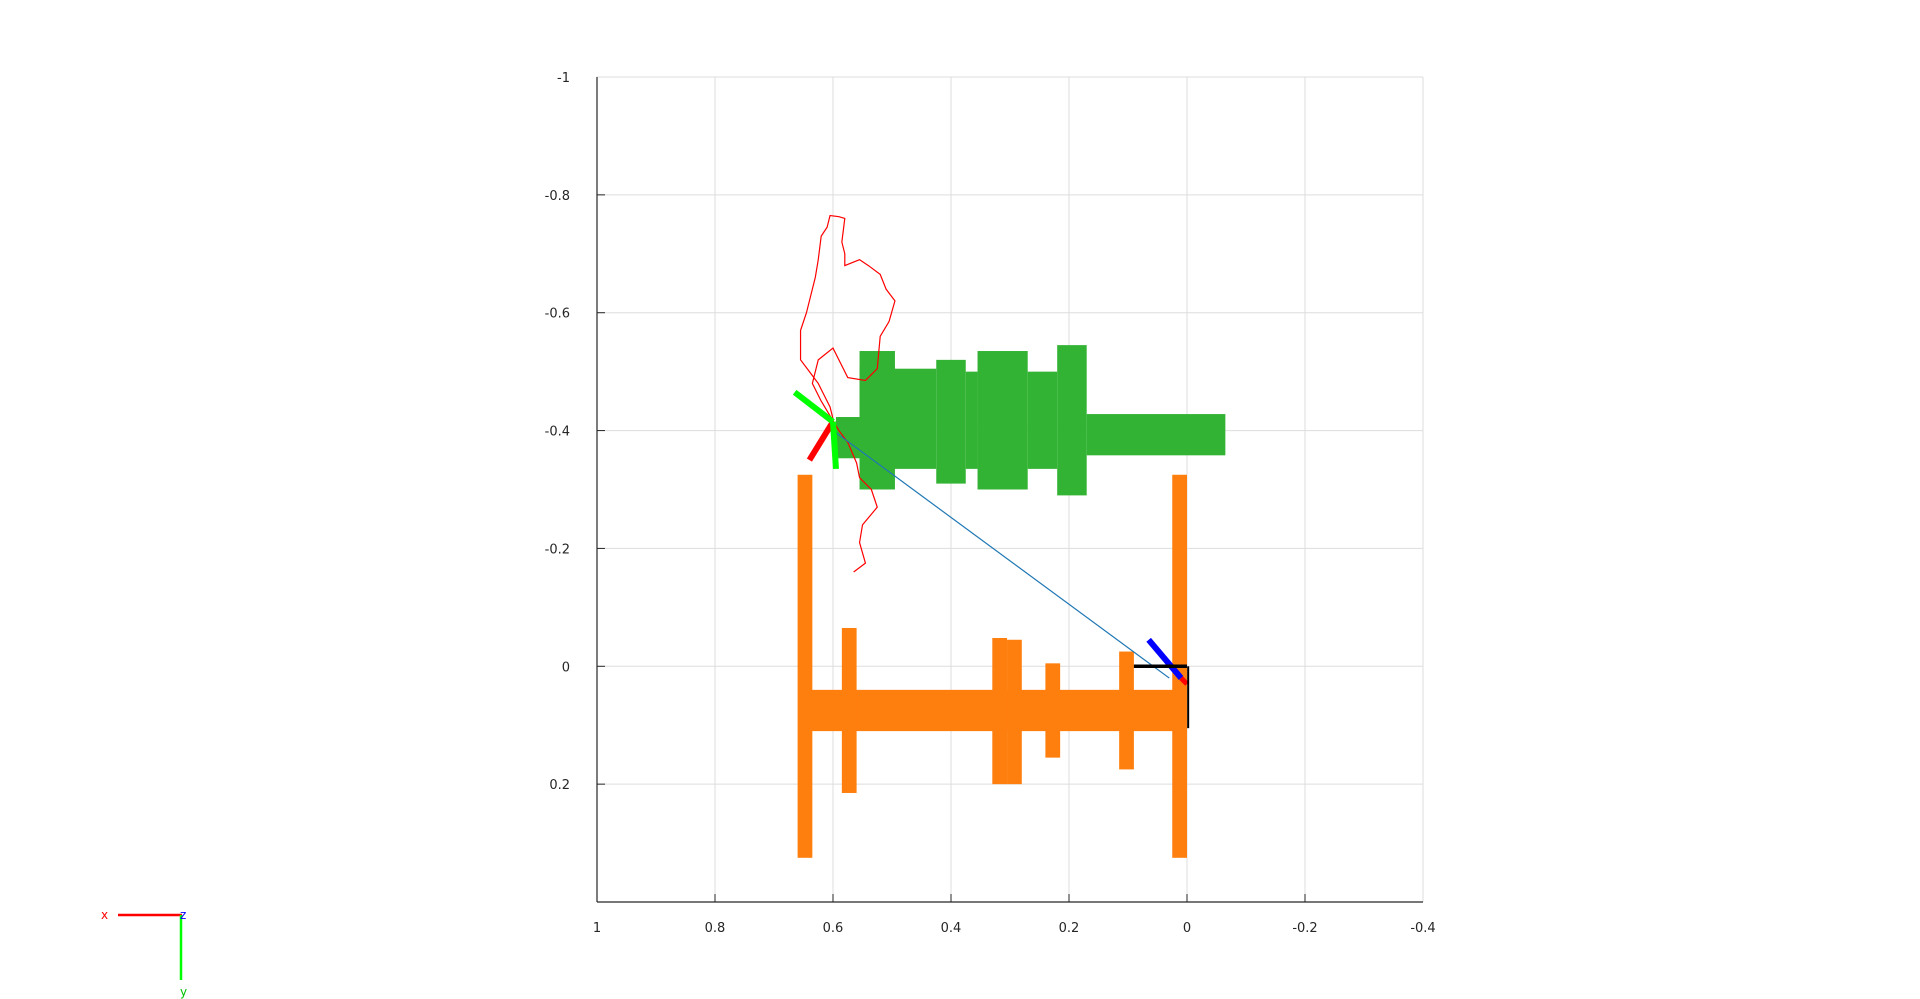 The image size is (1920, 999). What do you see at coordinates (563, 78) in the screenshot?
I see `y-tick-label: -1` at bounding box center [563, 78].